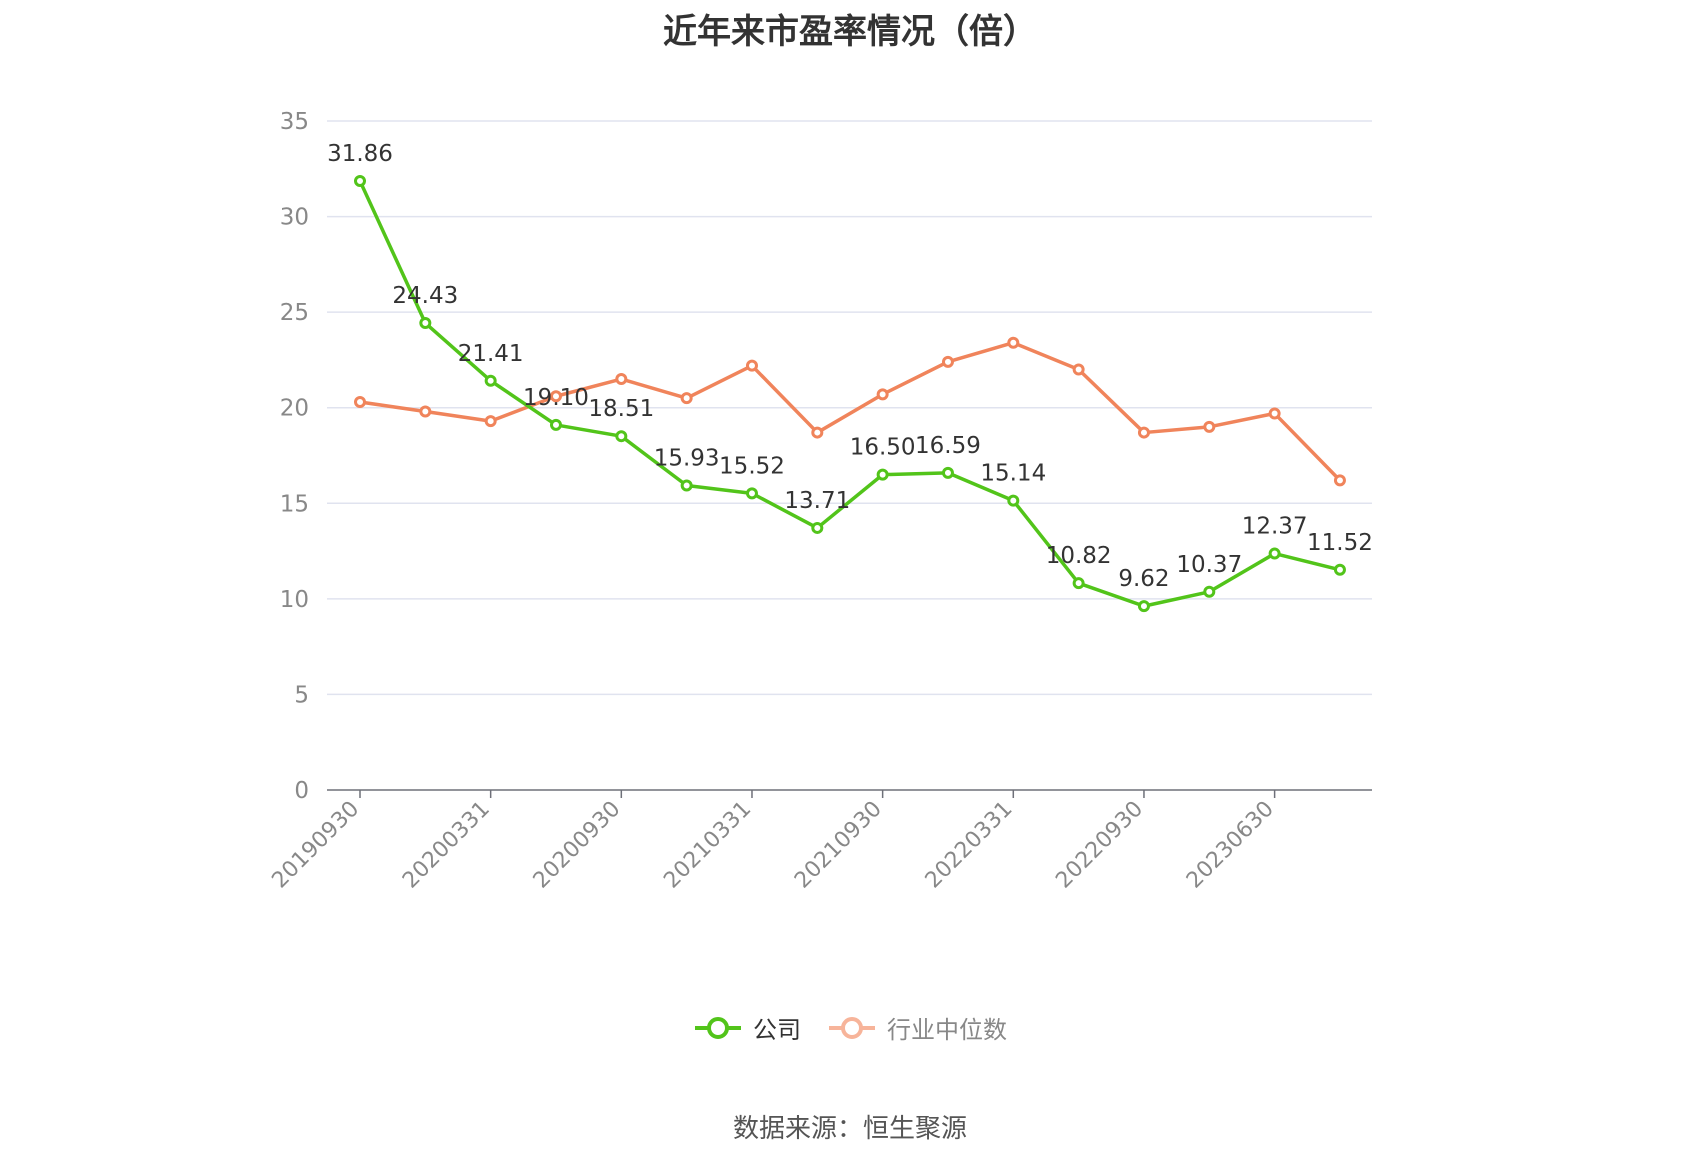 Image resolution: width=1700 pixels, height=1150 pixels. Describe the element at coordinates (1275, 527) in the screenshot. I see `data-label: 12.37` at that location.